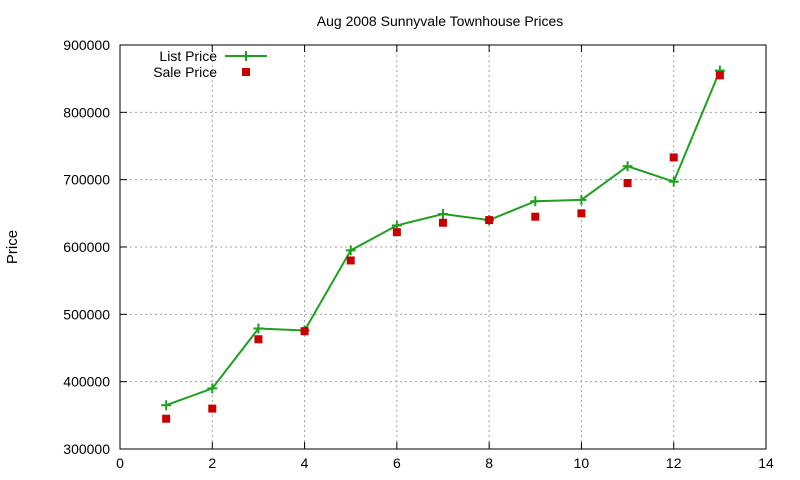  What do you see at coordinates (489, 463) in the screenshot?
I see `x-tick-label: 8` at bounding box center [489, 463].